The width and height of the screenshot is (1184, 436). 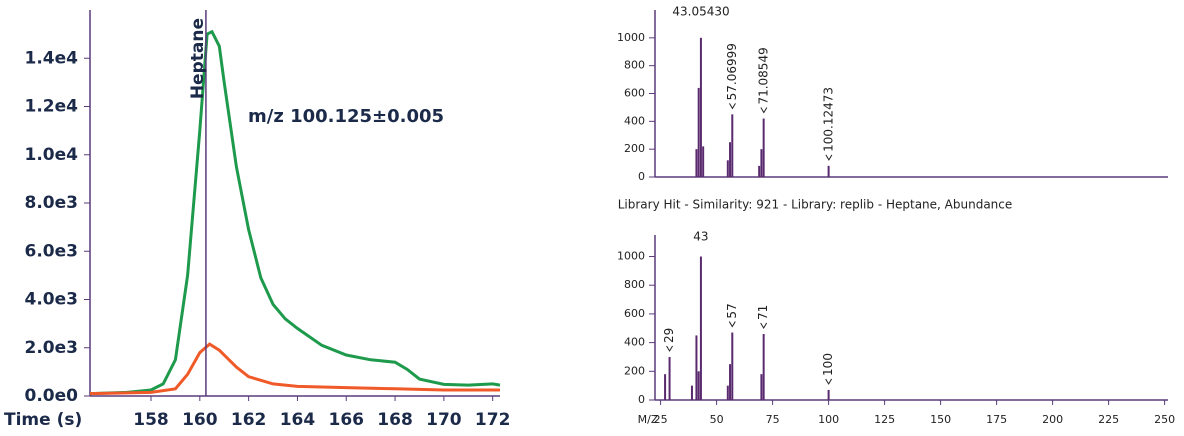 What do you see at coordinates (51, 251) in the screenshot?
I see `y-tick-label: 6.0e3` at bounding box center [51, 251].